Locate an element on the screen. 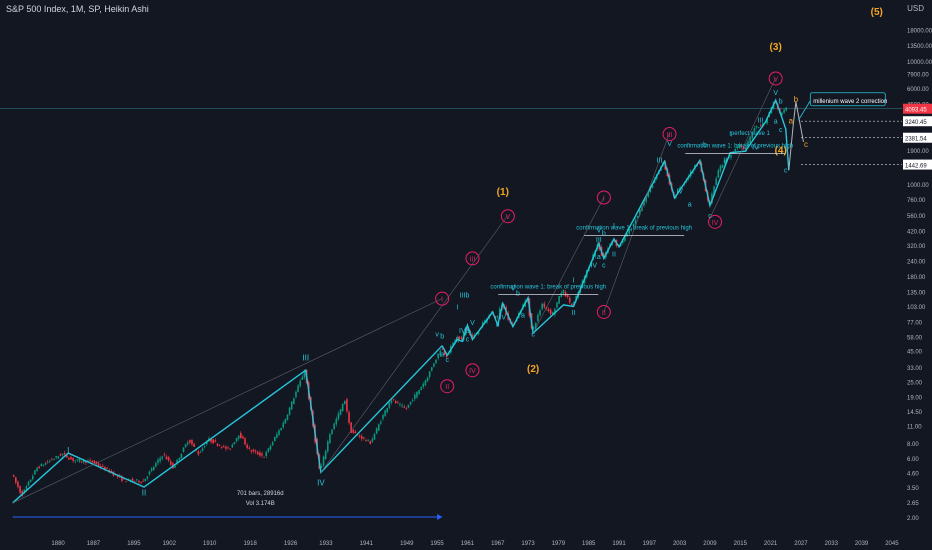 Image resolution: width=932 pixels, height=550 pixels. wave-minor-label: c is located at coordinates (604, 265).